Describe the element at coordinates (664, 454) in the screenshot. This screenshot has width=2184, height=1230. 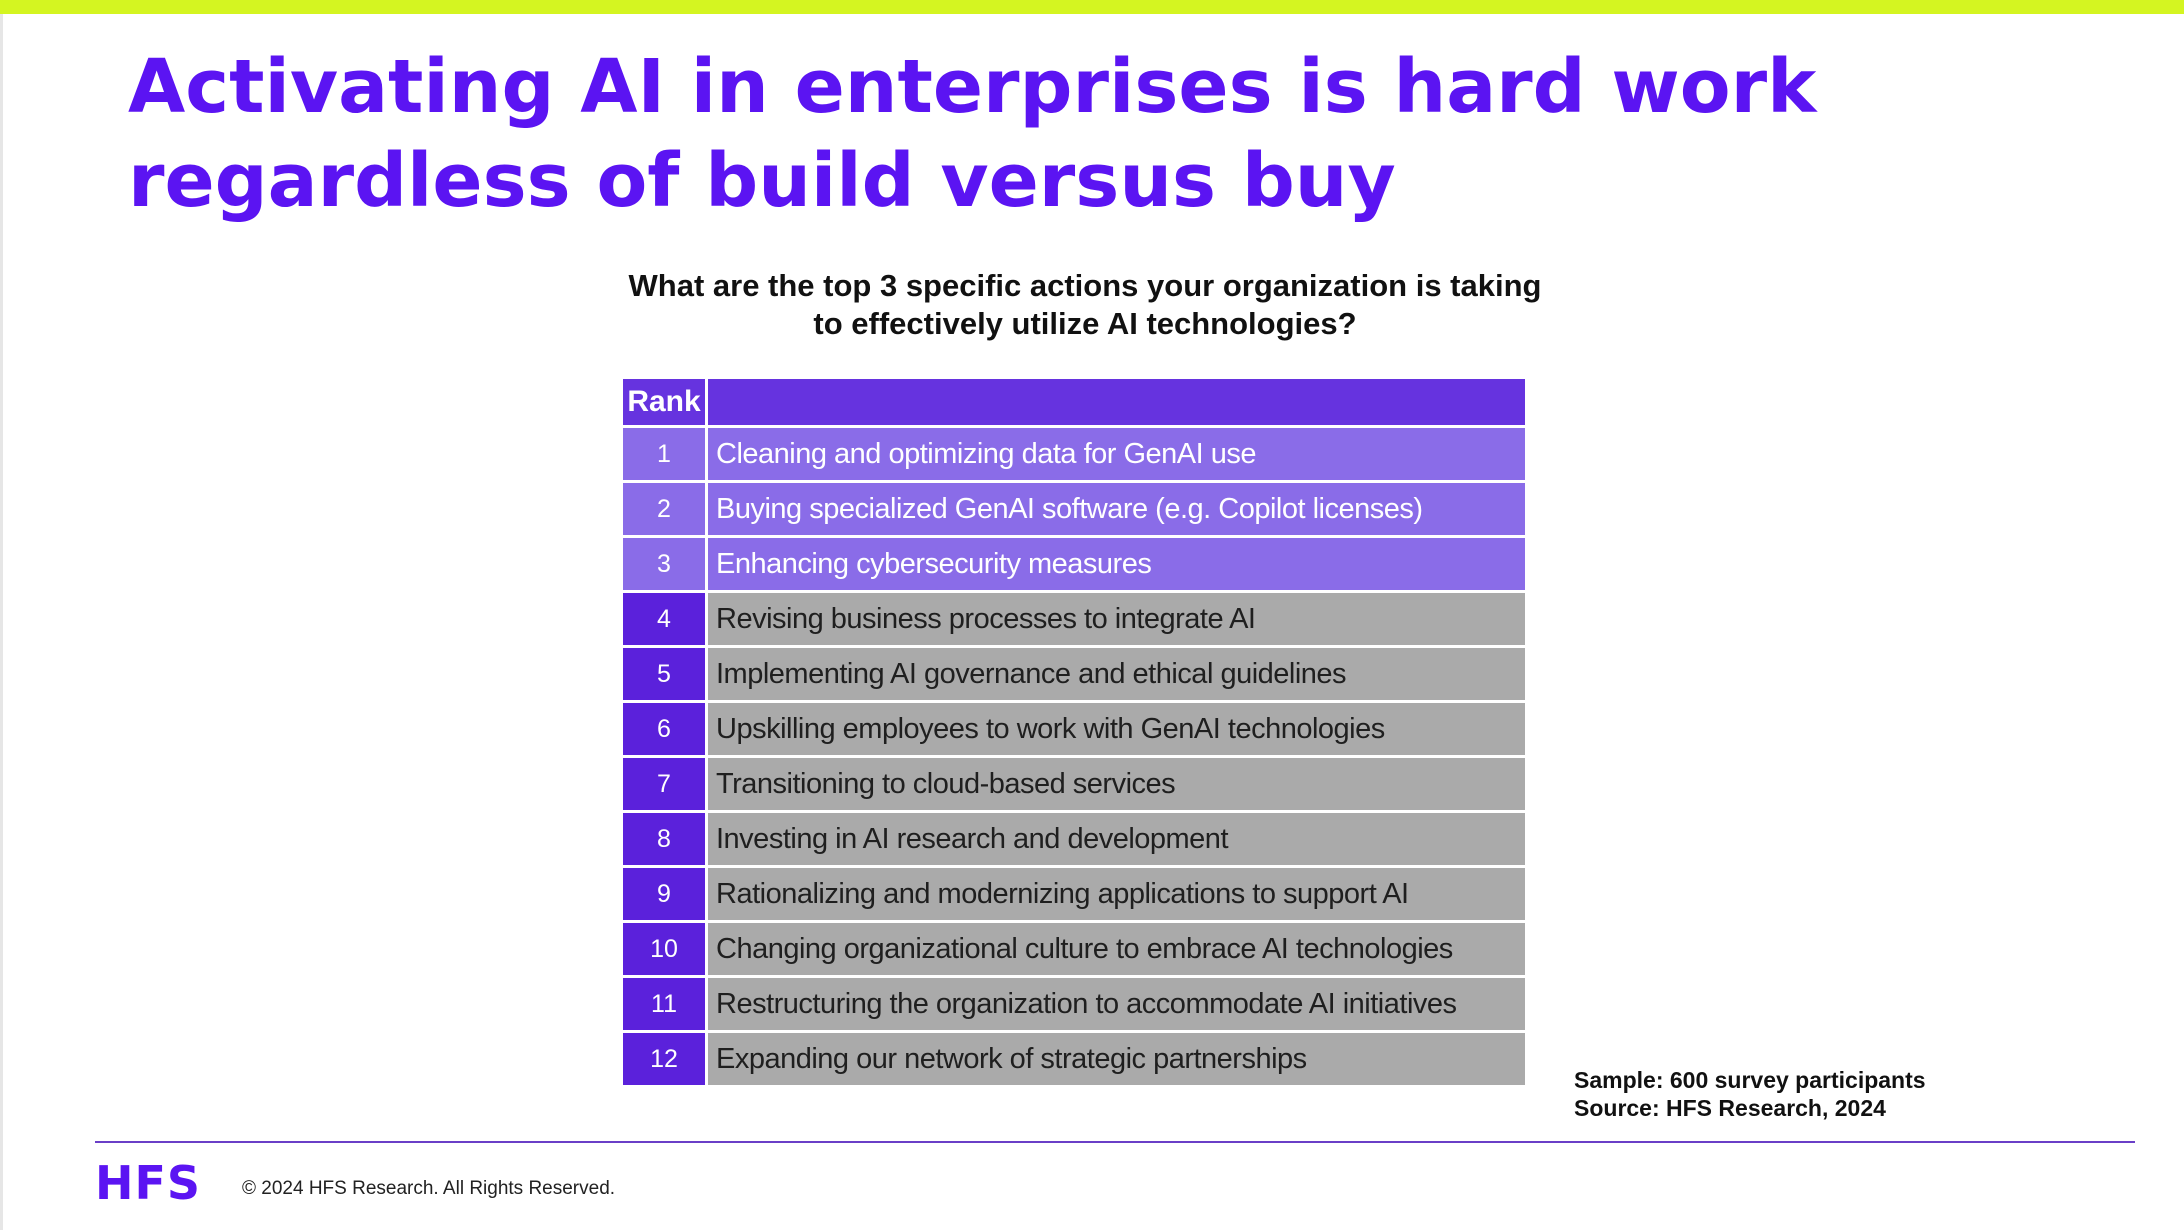
I see `rank-cell: 1` at that location.